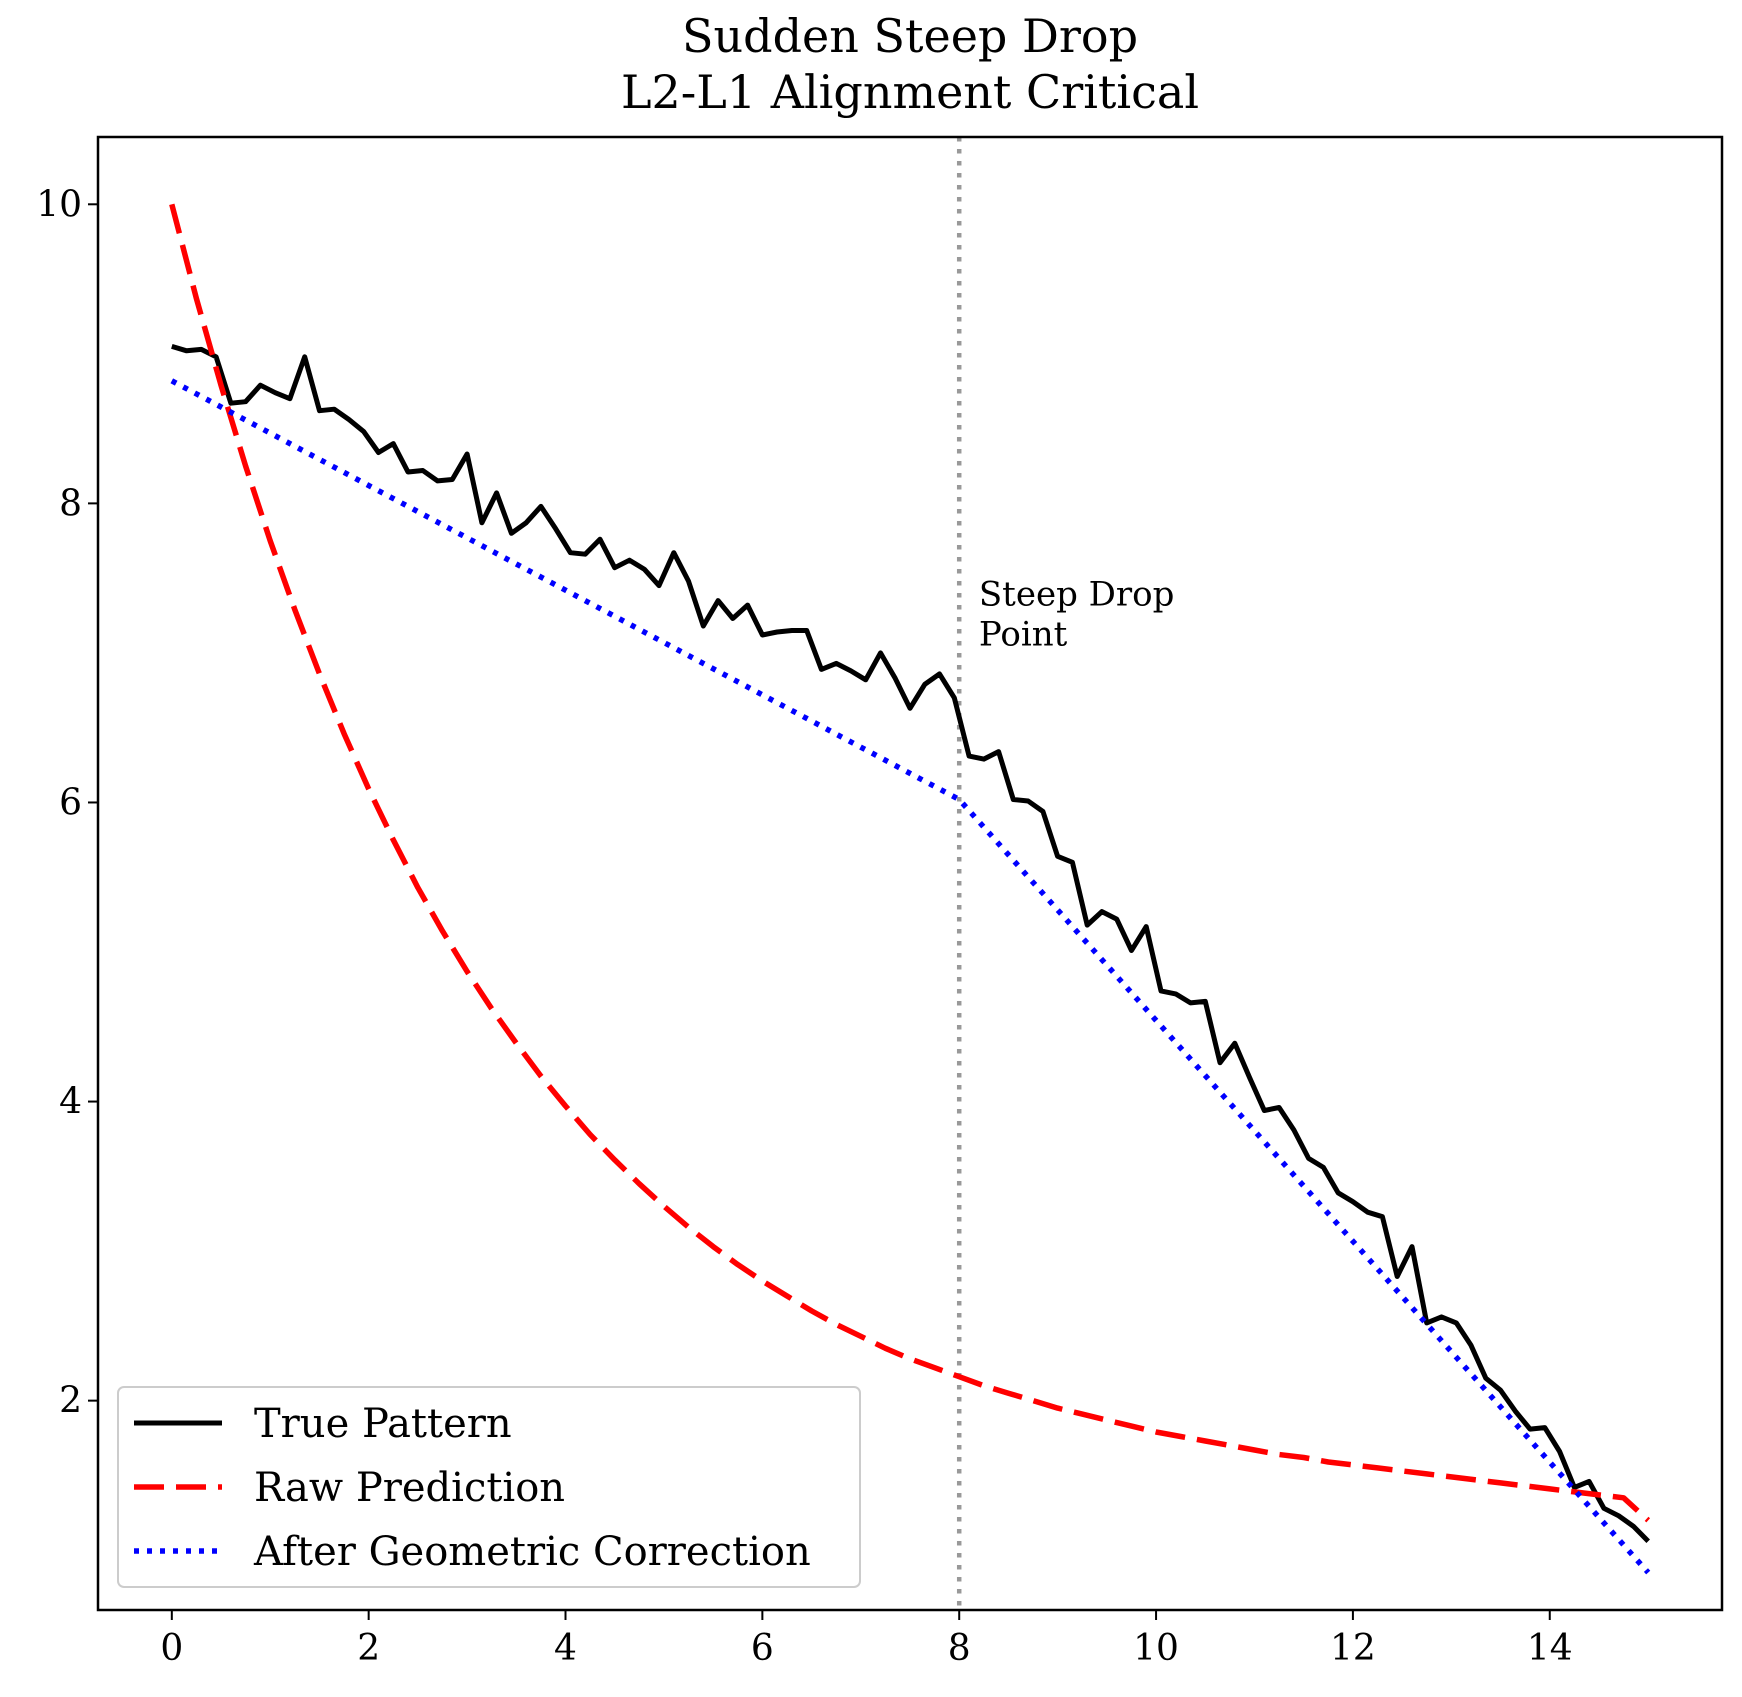 Image resolution: width=1742 pixels, height=1697 pixels. Describe the element at coordinates (1550, 1648) in the screenshot. I see `x-tick-label: 14` at that location.